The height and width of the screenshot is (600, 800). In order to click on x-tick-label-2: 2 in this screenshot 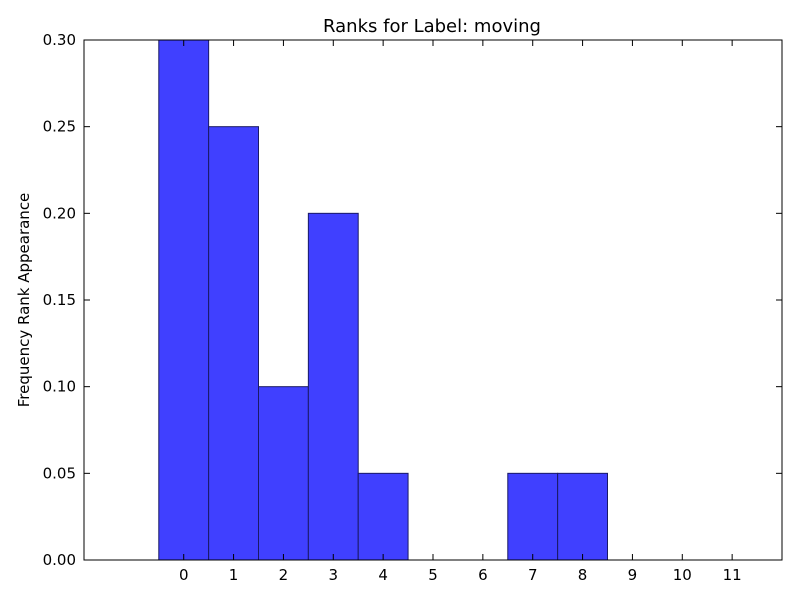, I will do `click(284, 575)`.